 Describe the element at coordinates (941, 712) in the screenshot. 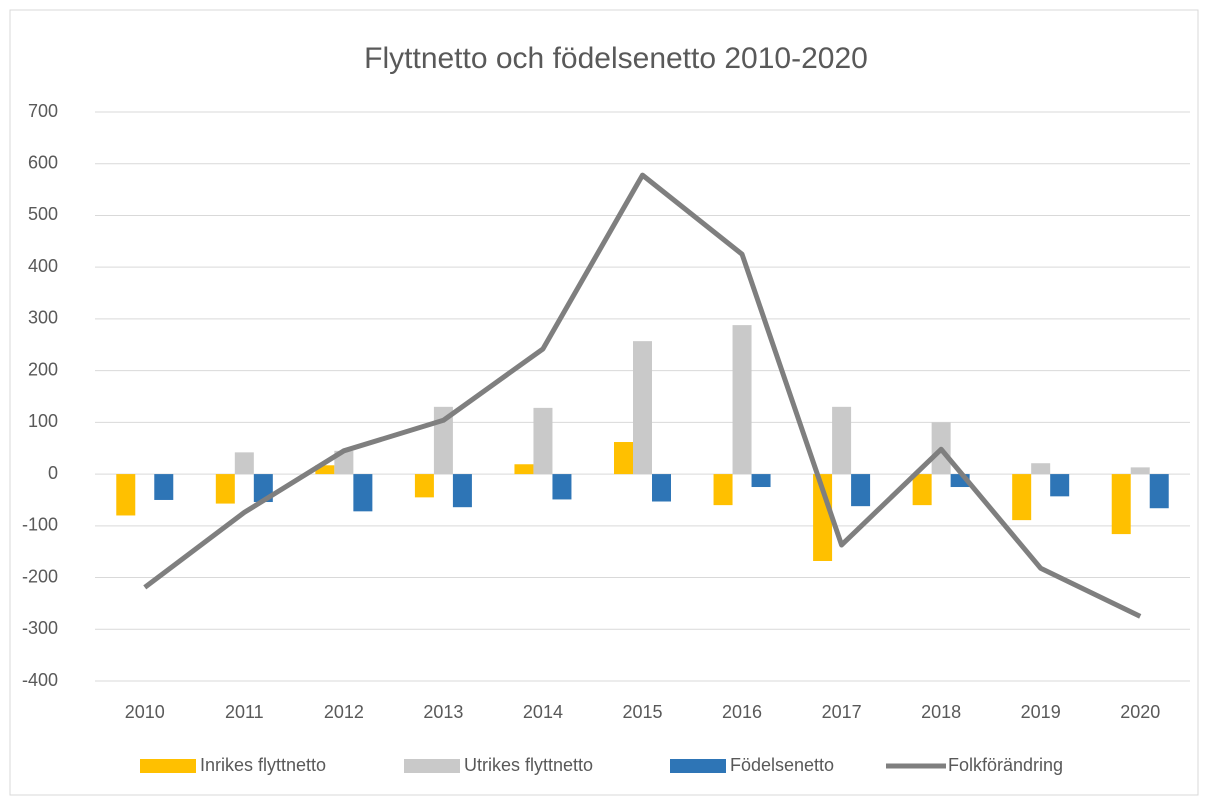

I see `x-tick-label: 2018` at that location.